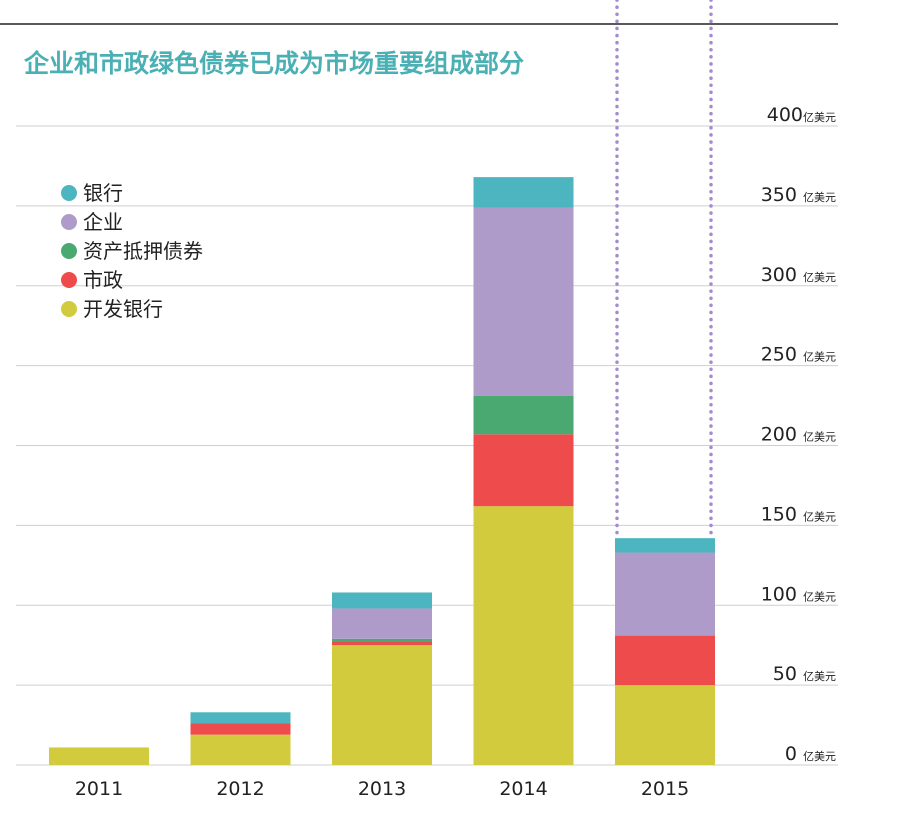  I want to click on y-tick-label: 250 亿美元, so click(798, 355).